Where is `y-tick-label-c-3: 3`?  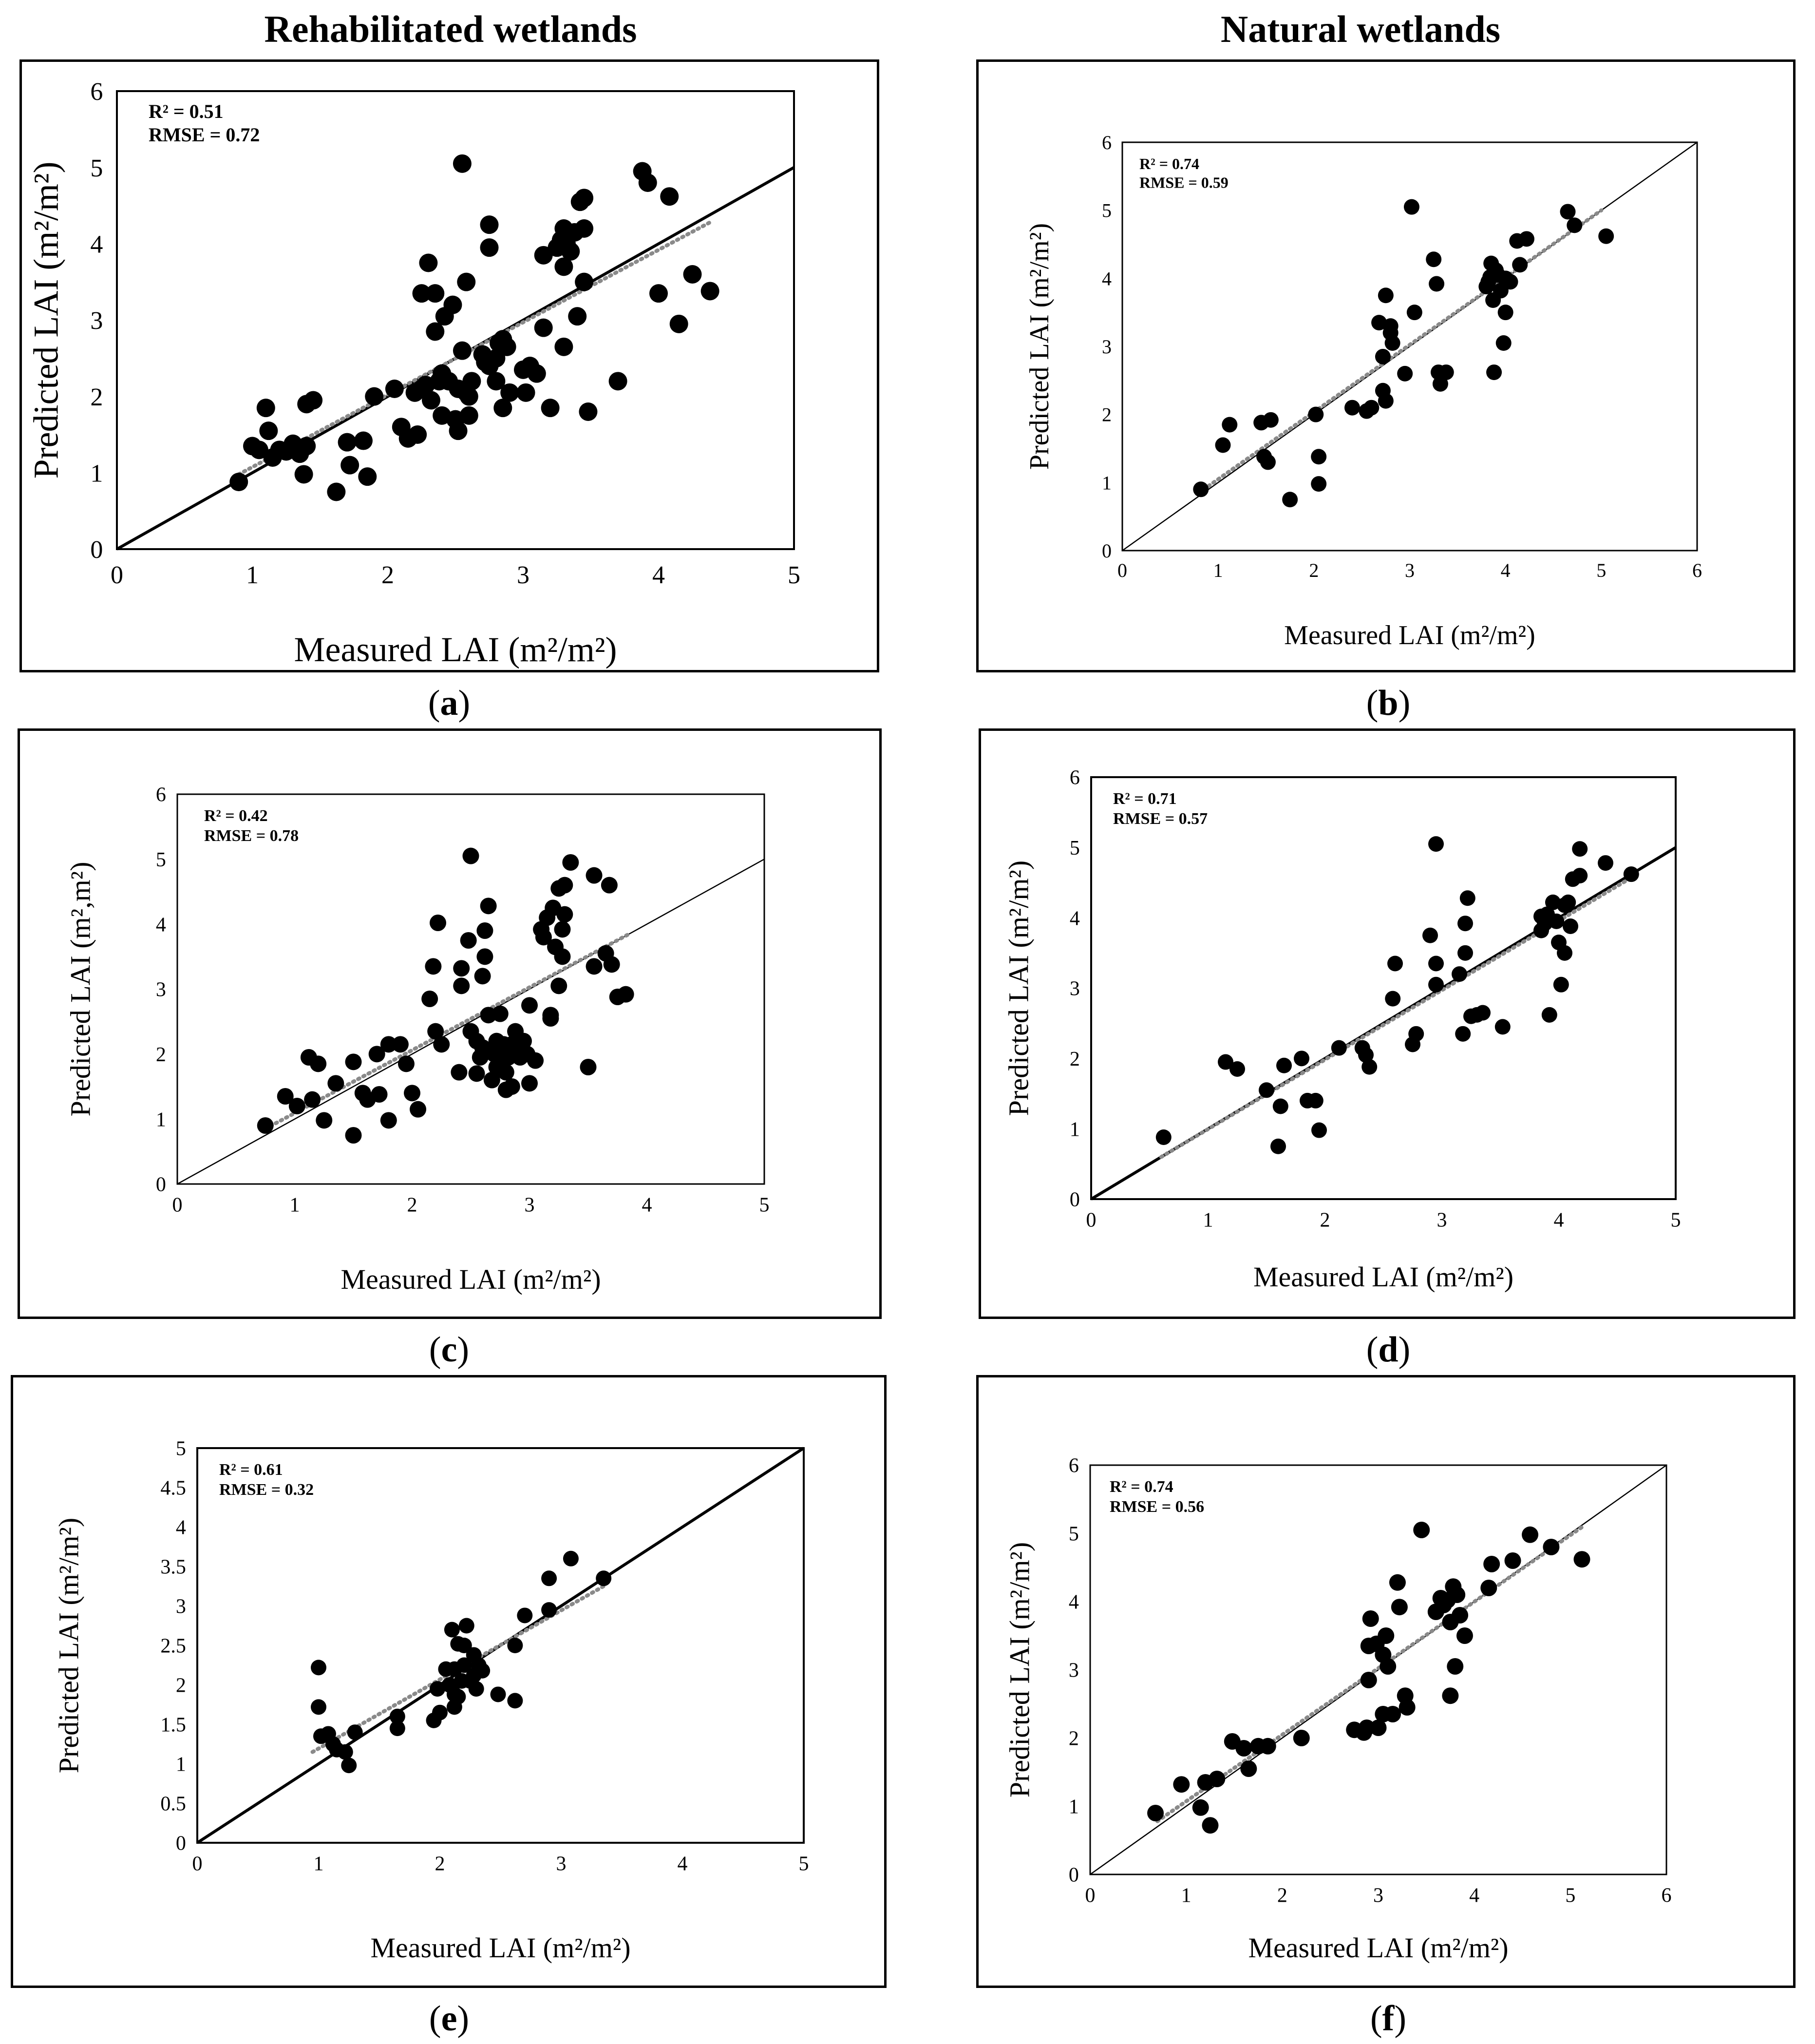 y-tick-label-c-3: 3 is located at coordinates (161, 990).